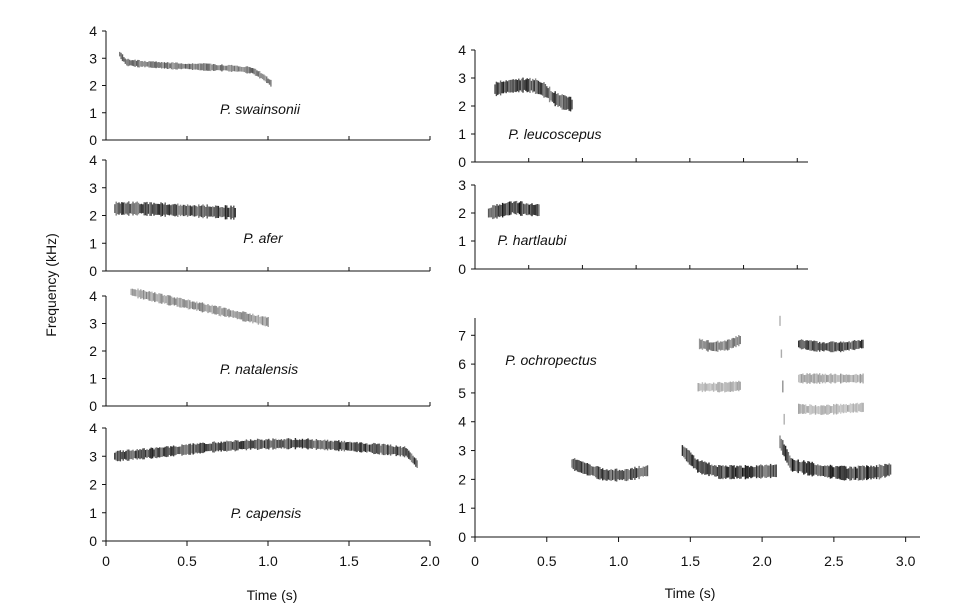 The height and width of the screenshot is (607, 975). What do you see at coordinates (260, 215) in the screenshot?
I see `spectrogram-panel-left-2: 0 1 2 3 4 P. afer` at bounding box center [260, 215].